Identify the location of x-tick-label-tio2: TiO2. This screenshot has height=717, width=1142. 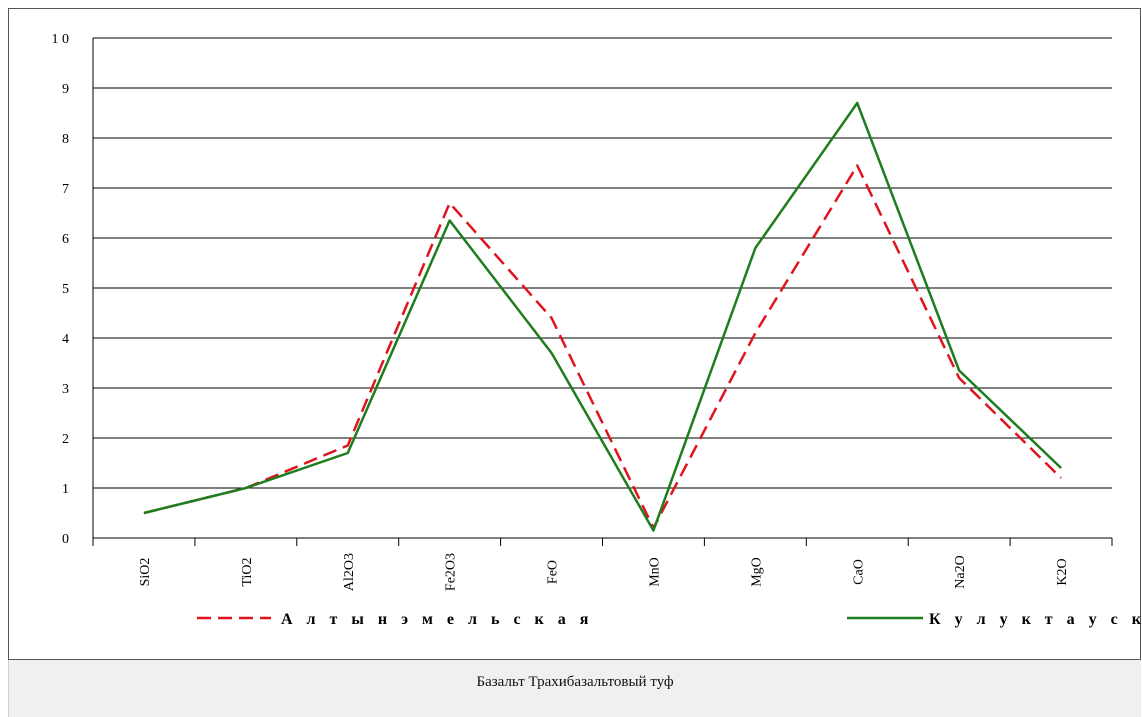
(247, 571).